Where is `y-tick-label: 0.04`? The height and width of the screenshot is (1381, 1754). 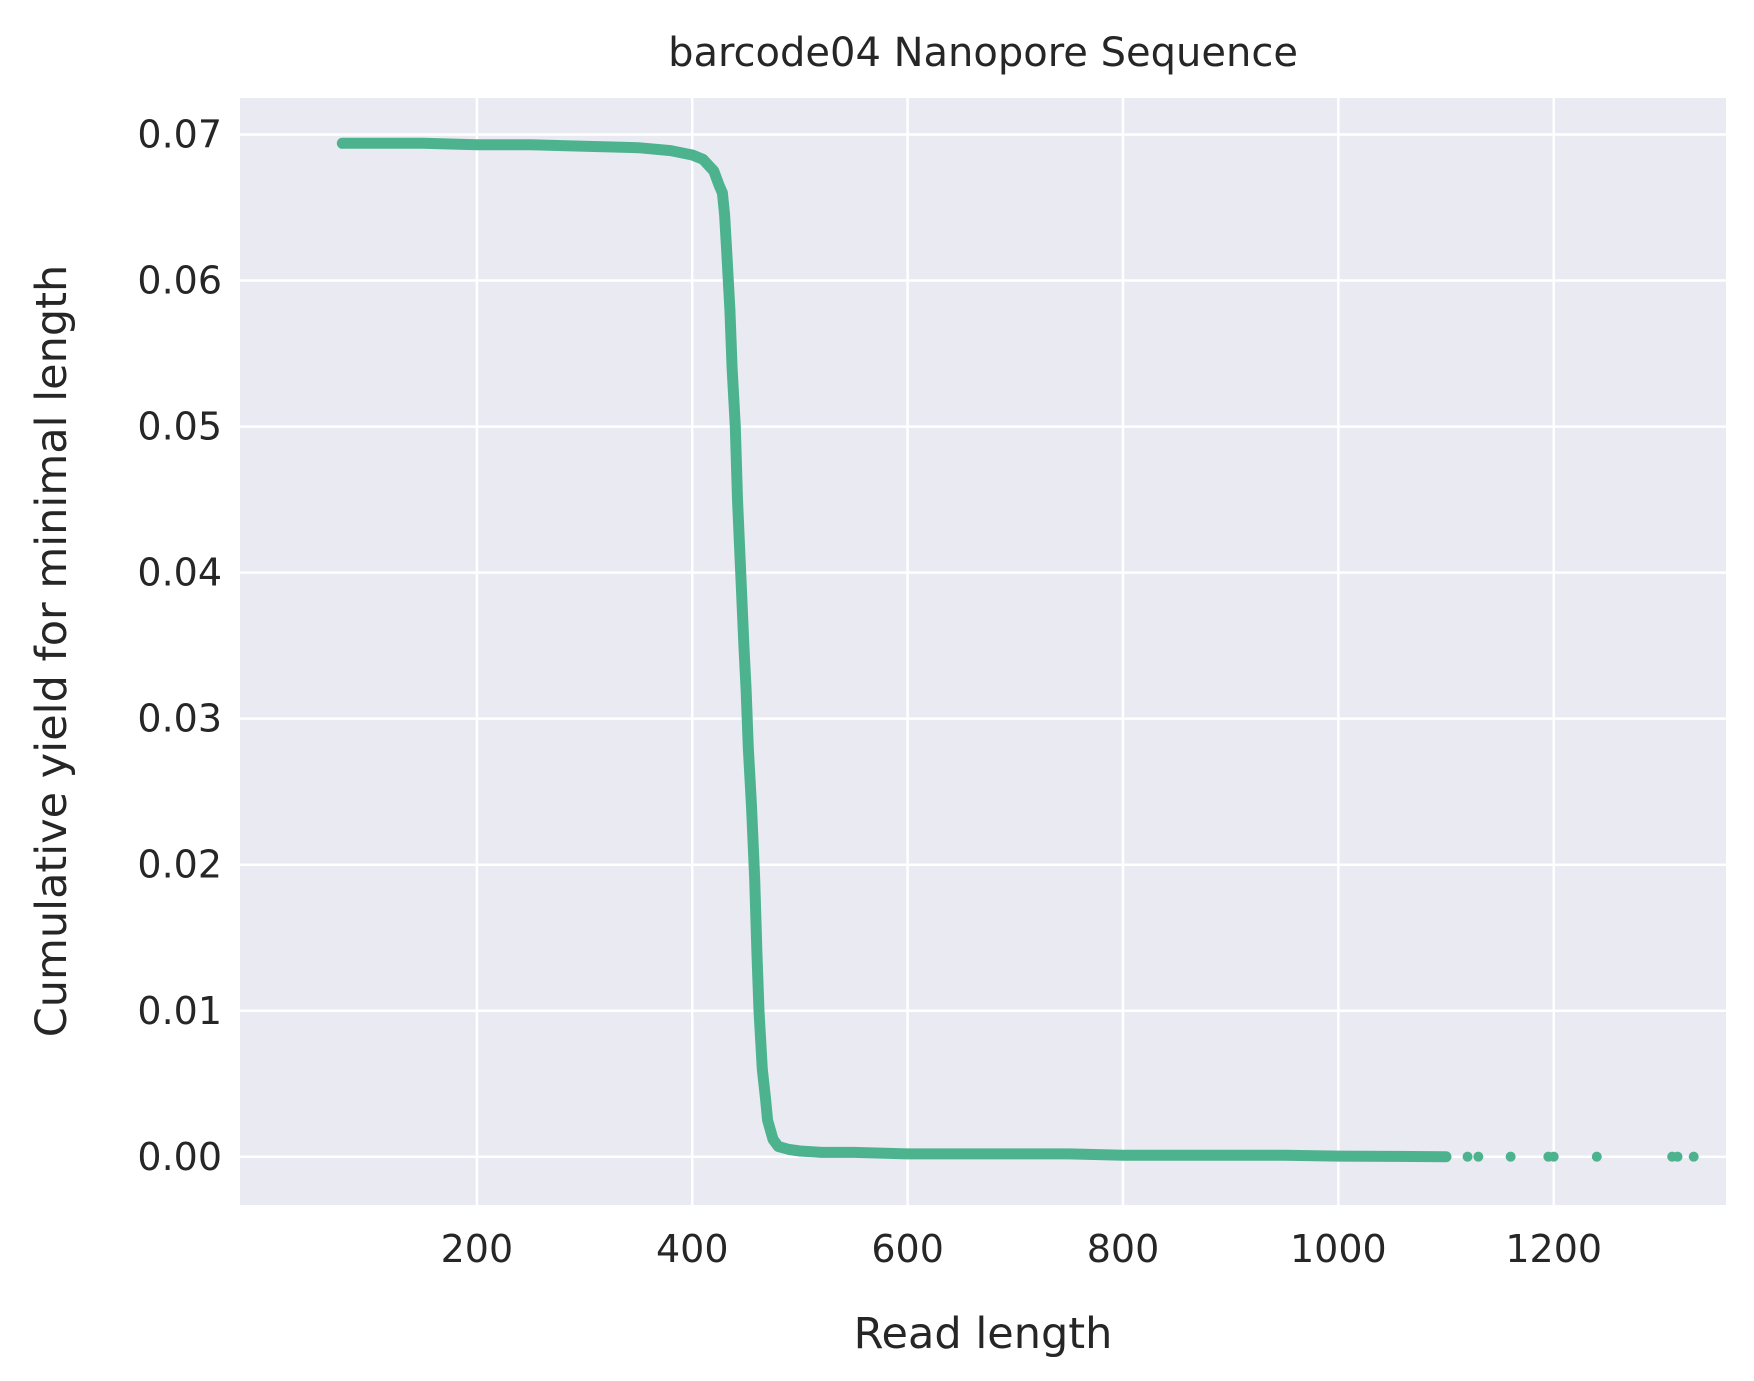
y-tick-label: 0.04 is located at coordinates (179, 573).